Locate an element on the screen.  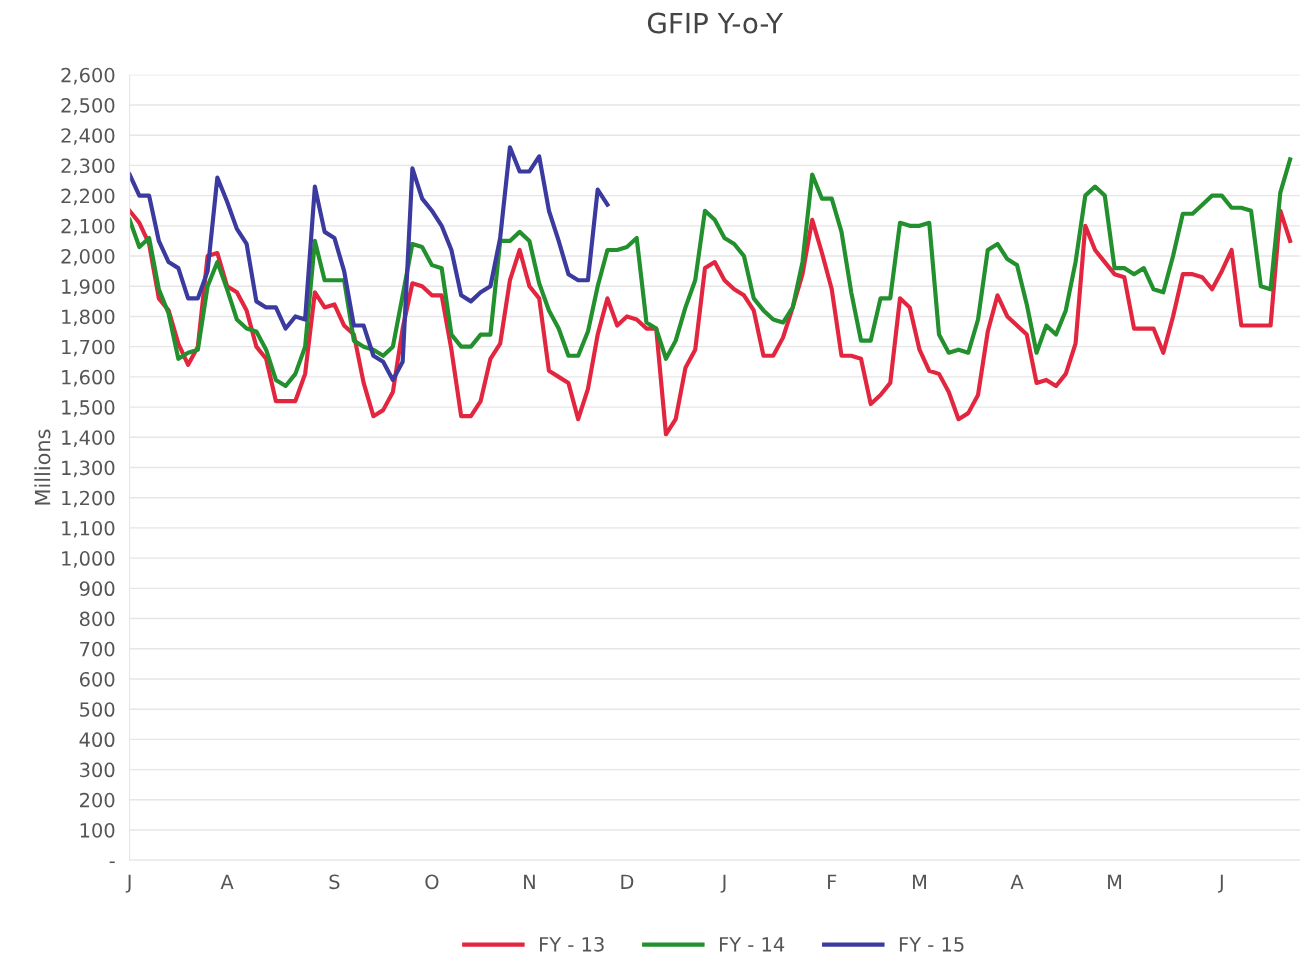
line-series is located at coordinates (369, 263).